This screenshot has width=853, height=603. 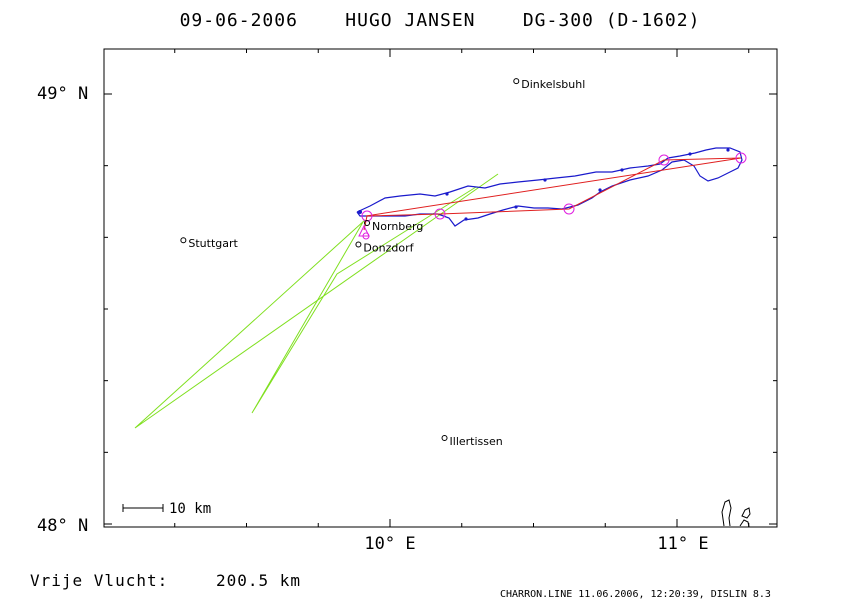 I want to click on lon-label-10: 10° E, so click(x=389, y=544).